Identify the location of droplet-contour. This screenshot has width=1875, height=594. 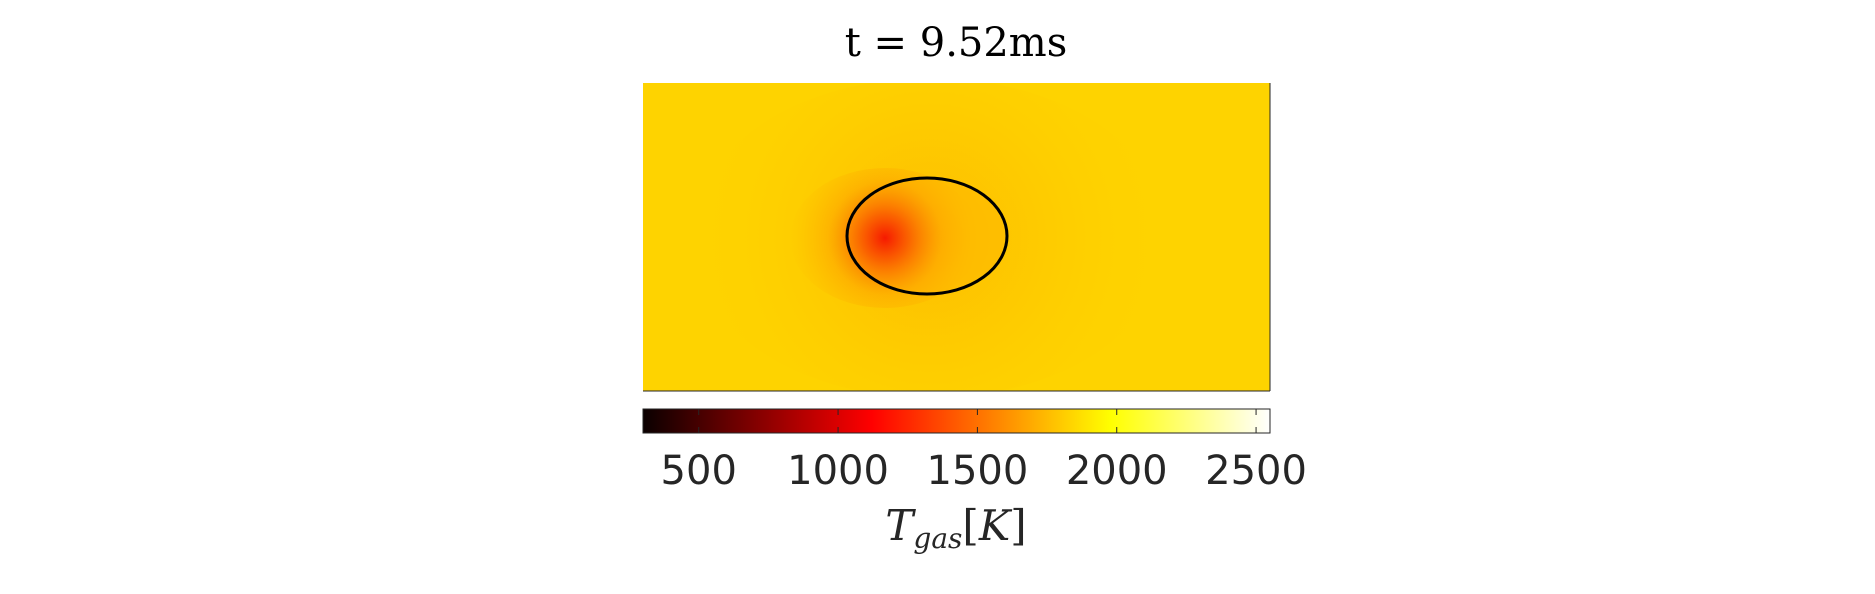
(927, 236).